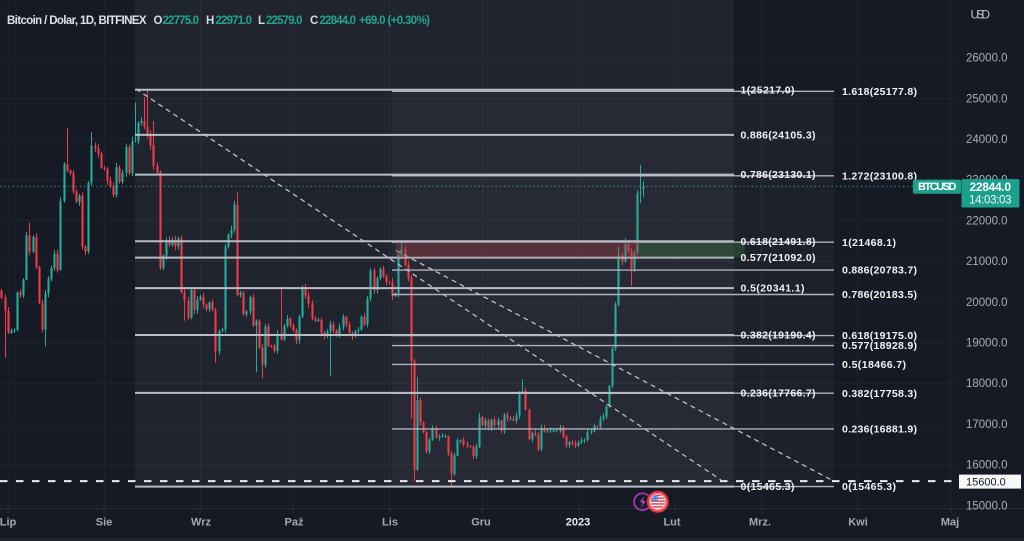 This screenshot has width=1024, height=541. What do you see at coordinates (773, 289) in the screenshot?
I see `svg-text: 0.5(20341.1)` at bounding box center [773, 289].